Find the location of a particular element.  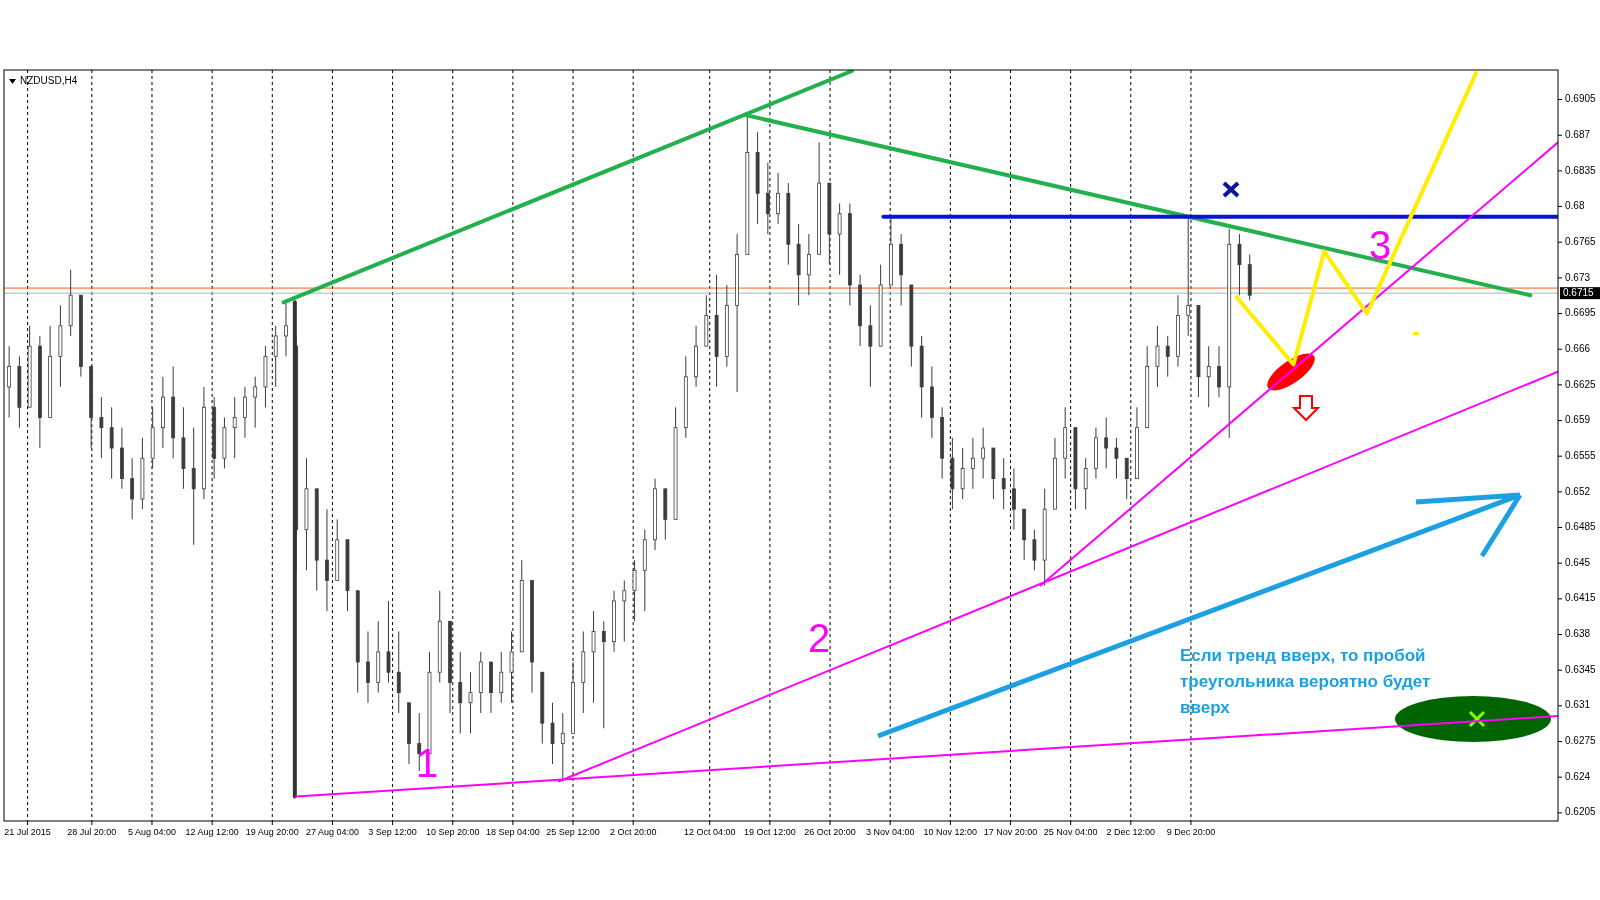

annotation: 1 is located at coordinates (427, 762).